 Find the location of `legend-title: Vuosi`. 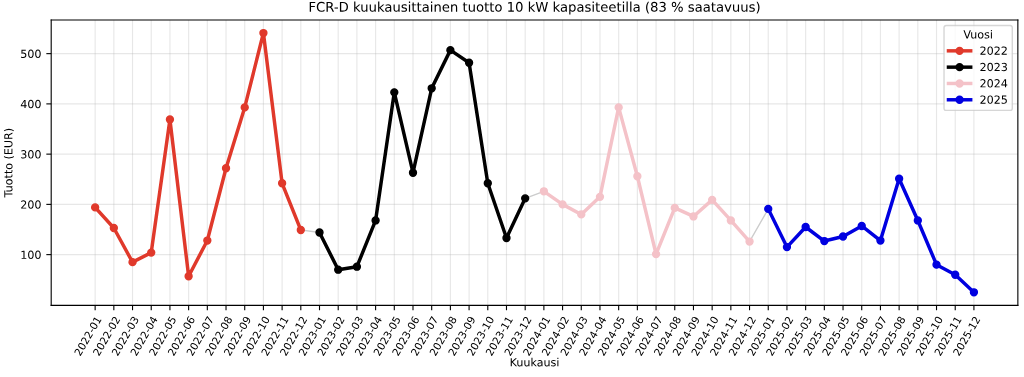

legend-title: Vuosi is located at coordinates (977, 34).